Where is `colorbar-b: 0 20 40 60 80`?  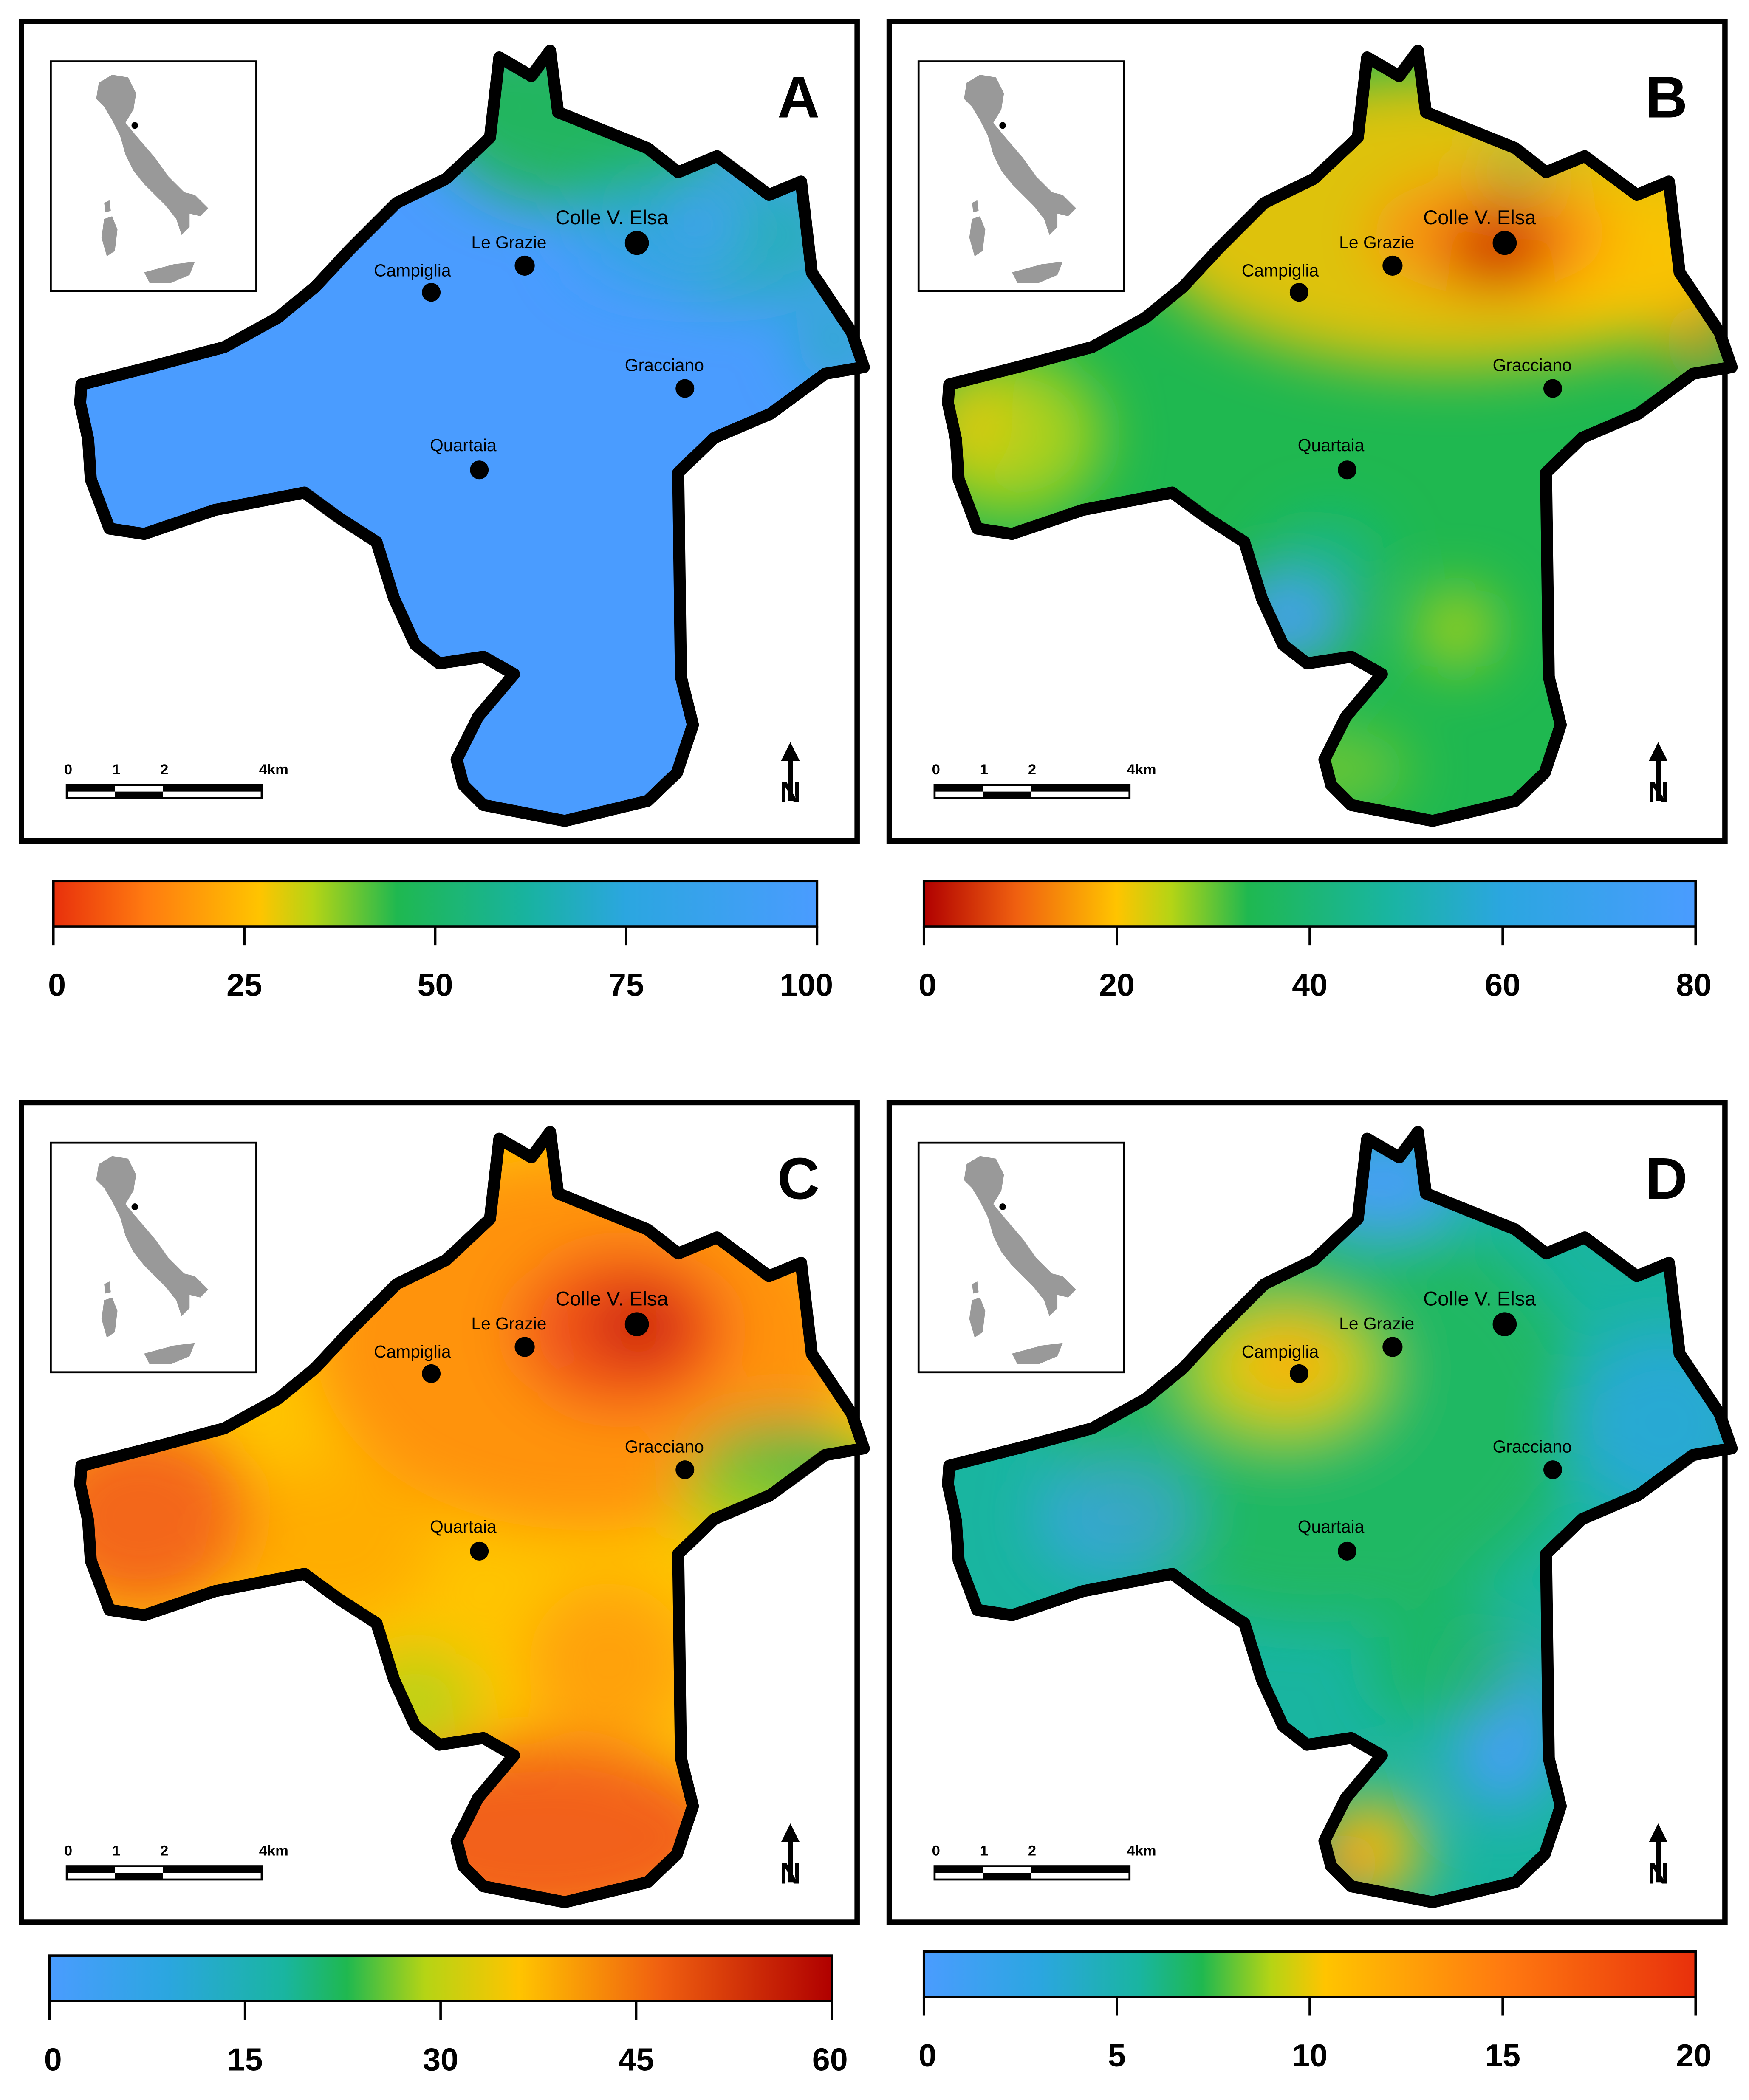
colorbar-b: 0 20 40 60 80 is located at coordinates (1315, 941).